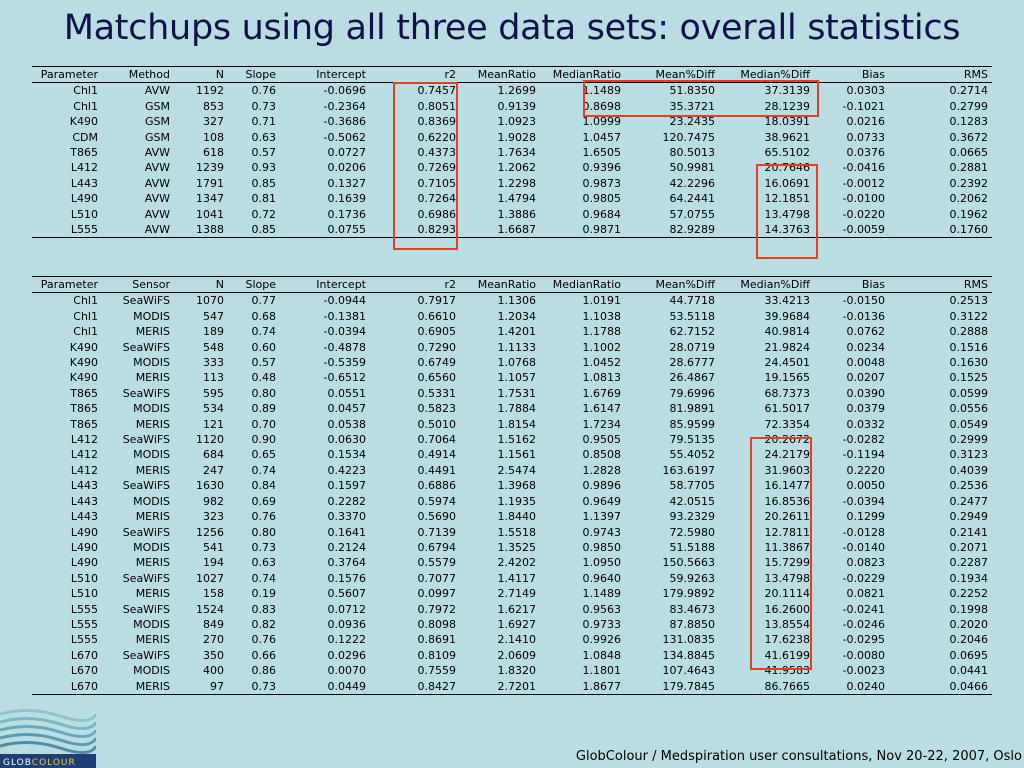  I want to click on table-cell: -0.0128, so click(863, 532).